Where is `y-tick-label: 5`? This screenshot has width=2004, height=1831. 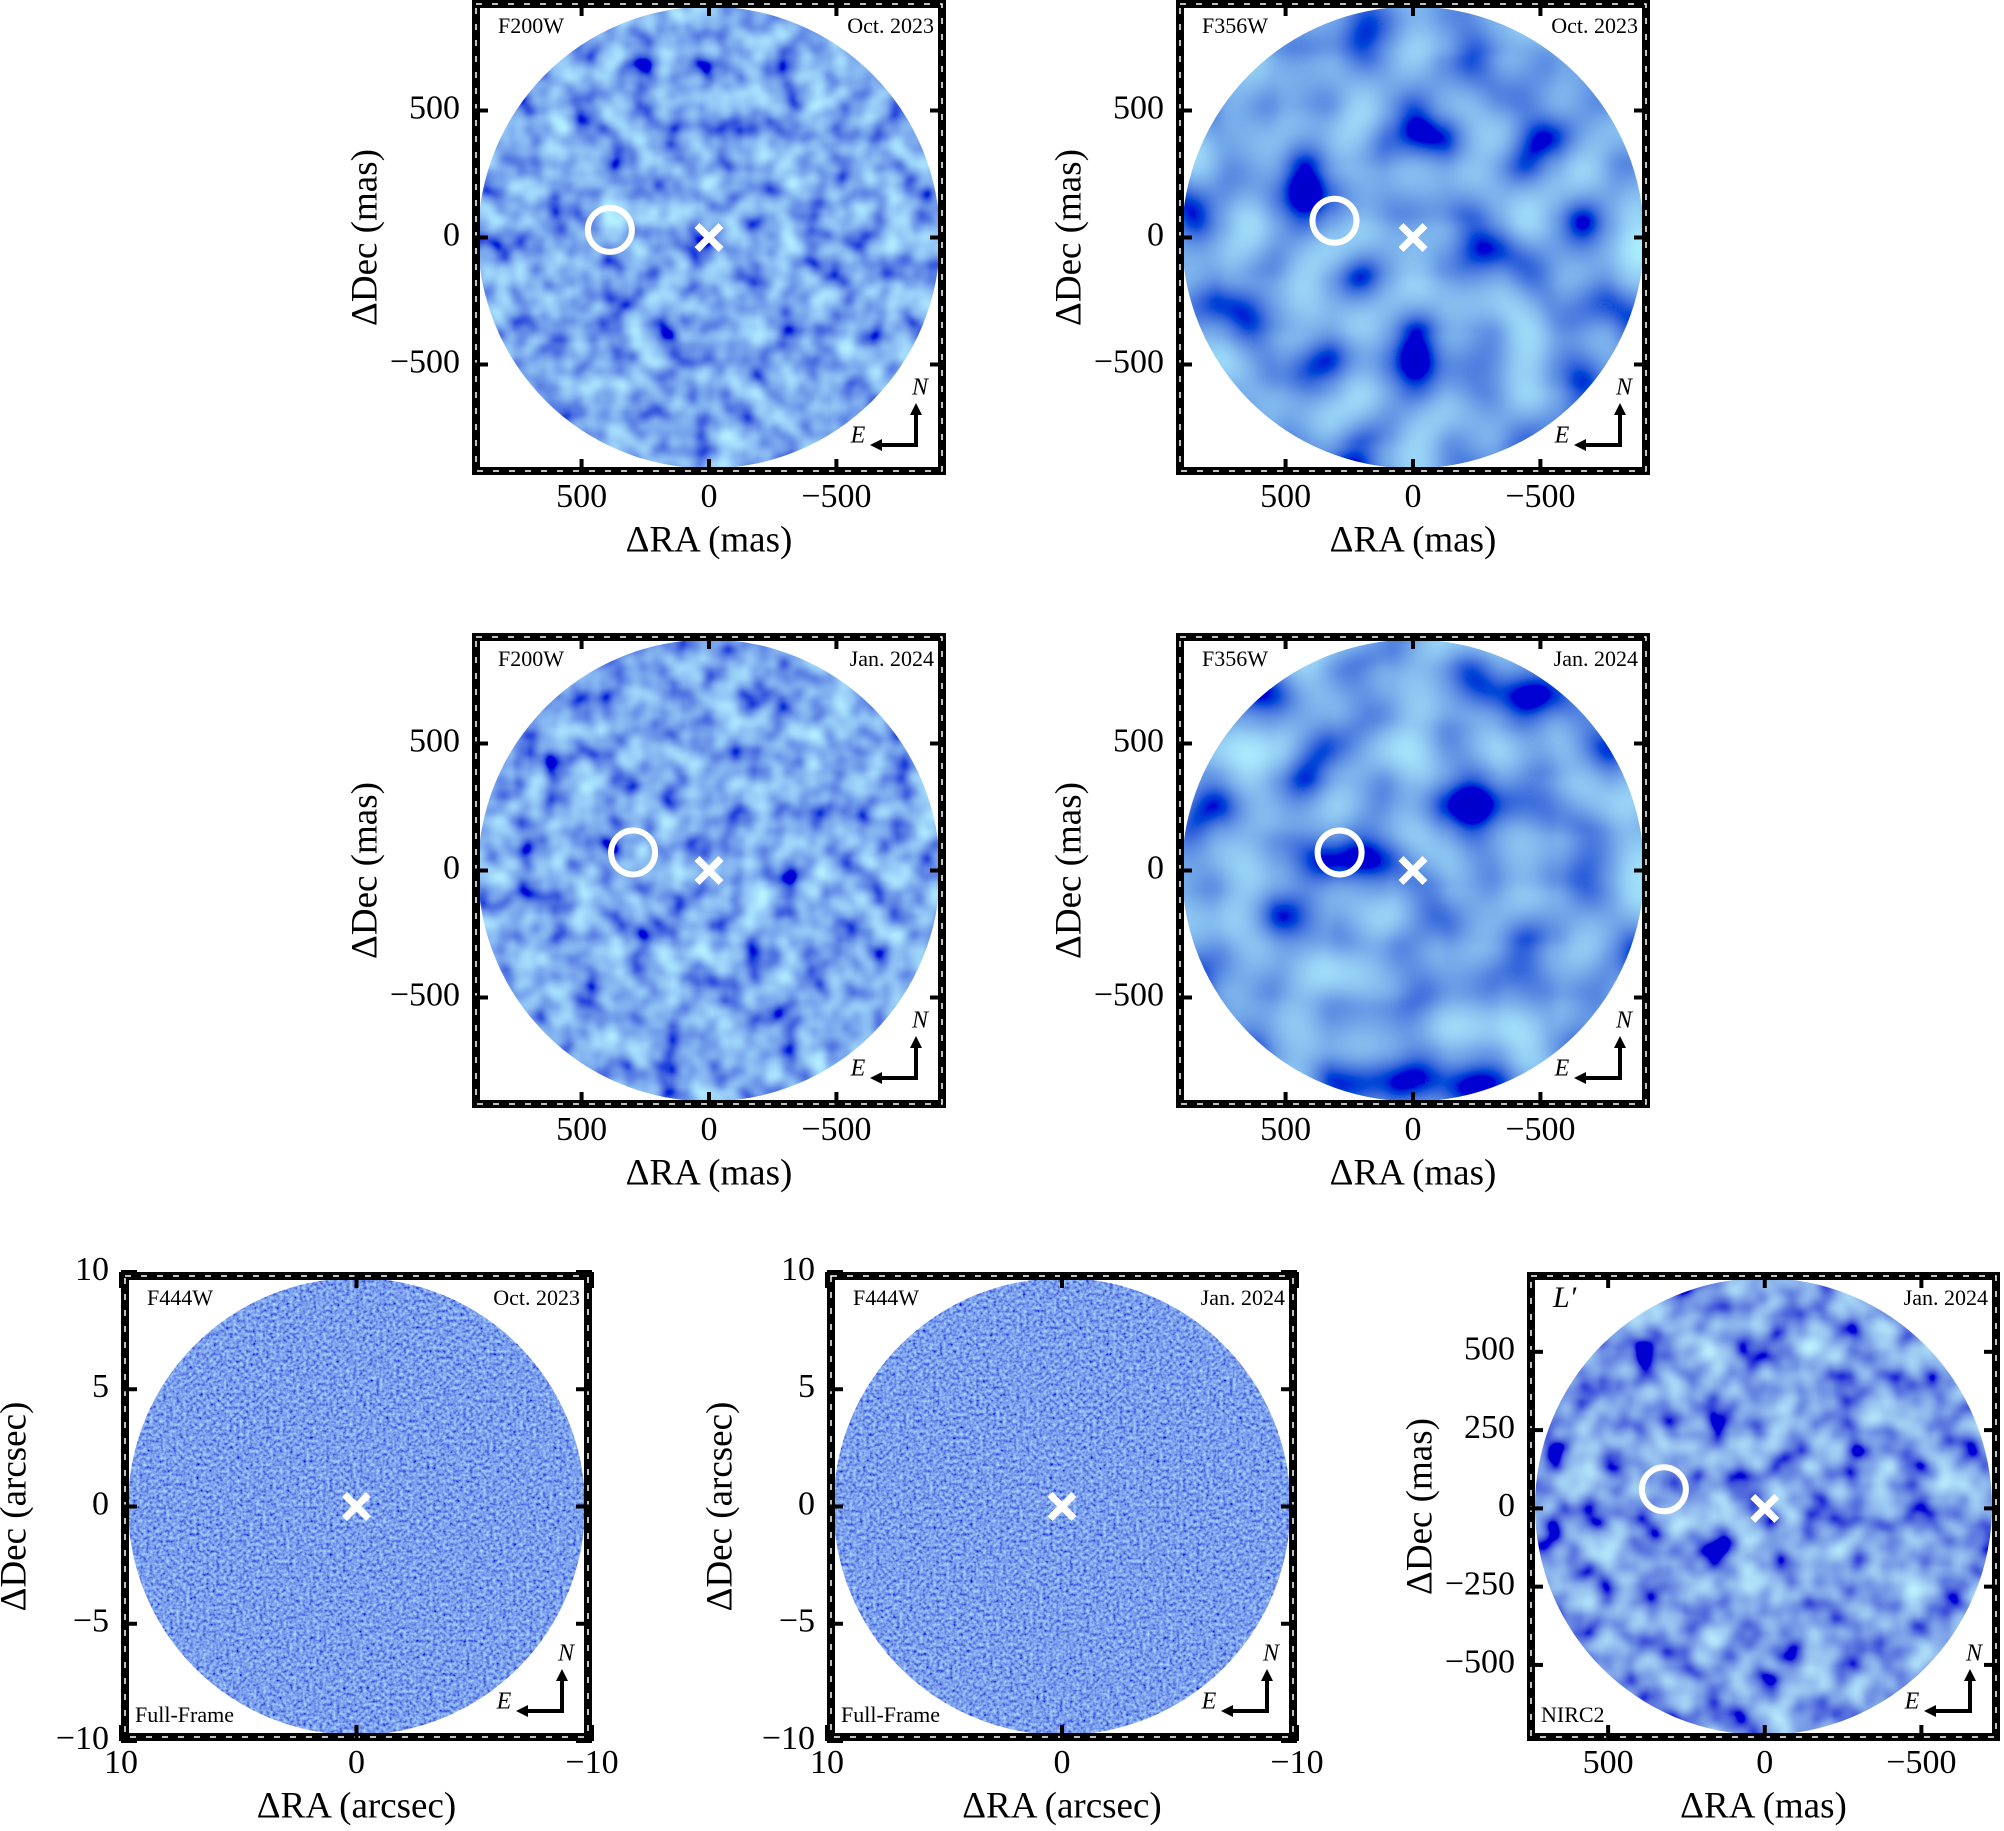
y-tick-label: 5 is located at coordinates (806, 1386).